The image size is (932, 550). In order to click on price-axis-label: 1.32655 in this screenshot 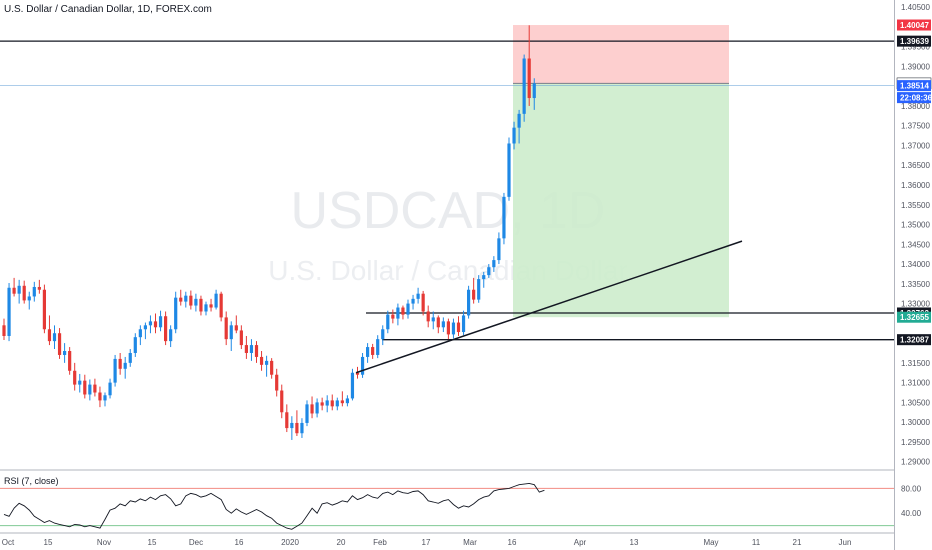, I will do `click(914, 317)`.